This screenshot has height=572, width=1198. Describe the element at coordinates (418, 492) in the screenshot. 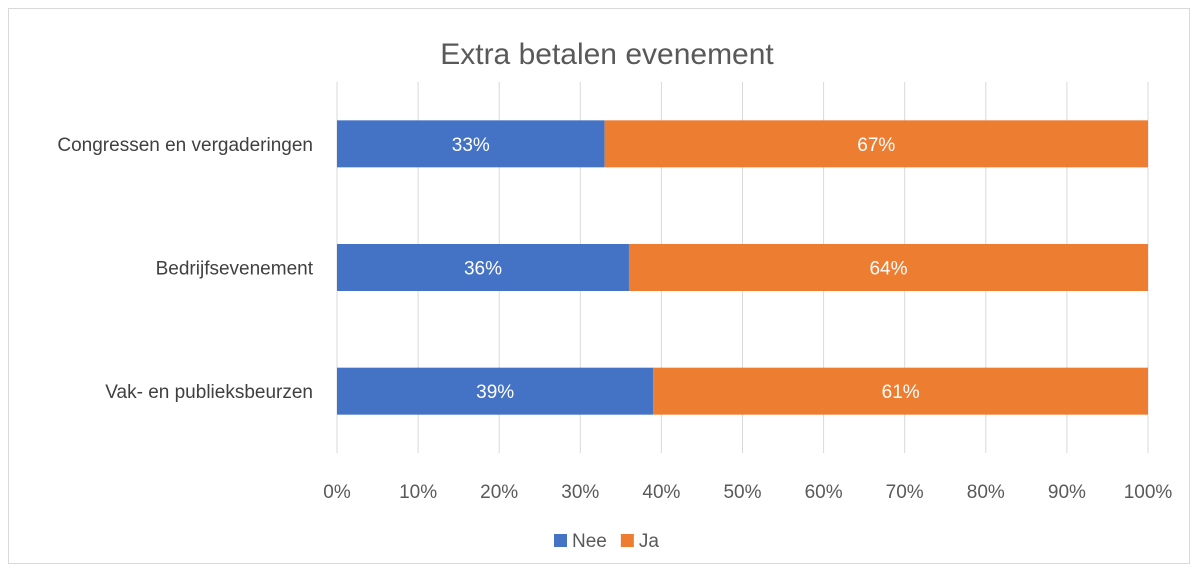

I see `x-tick-label: 10%` at that location.